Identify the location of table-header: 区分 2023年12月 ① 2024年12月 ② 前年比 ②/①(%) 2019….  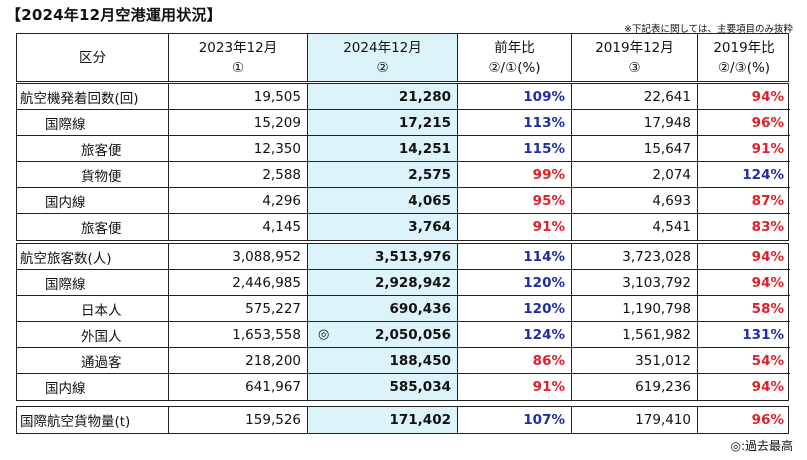
(402, 57).